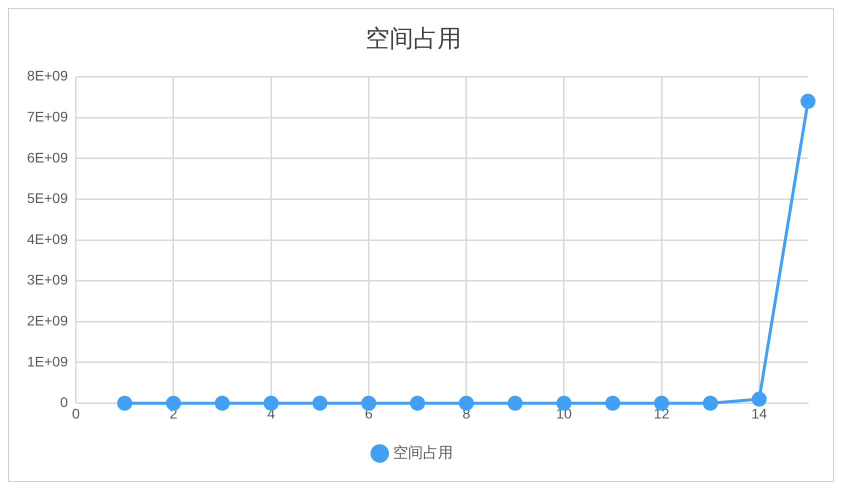 This screenshot has width=842, height=498. What do you see at coordinates (414, 38) in the screenshot?
I see `chart-title: 空间占用` at bounding box center [414, 38].